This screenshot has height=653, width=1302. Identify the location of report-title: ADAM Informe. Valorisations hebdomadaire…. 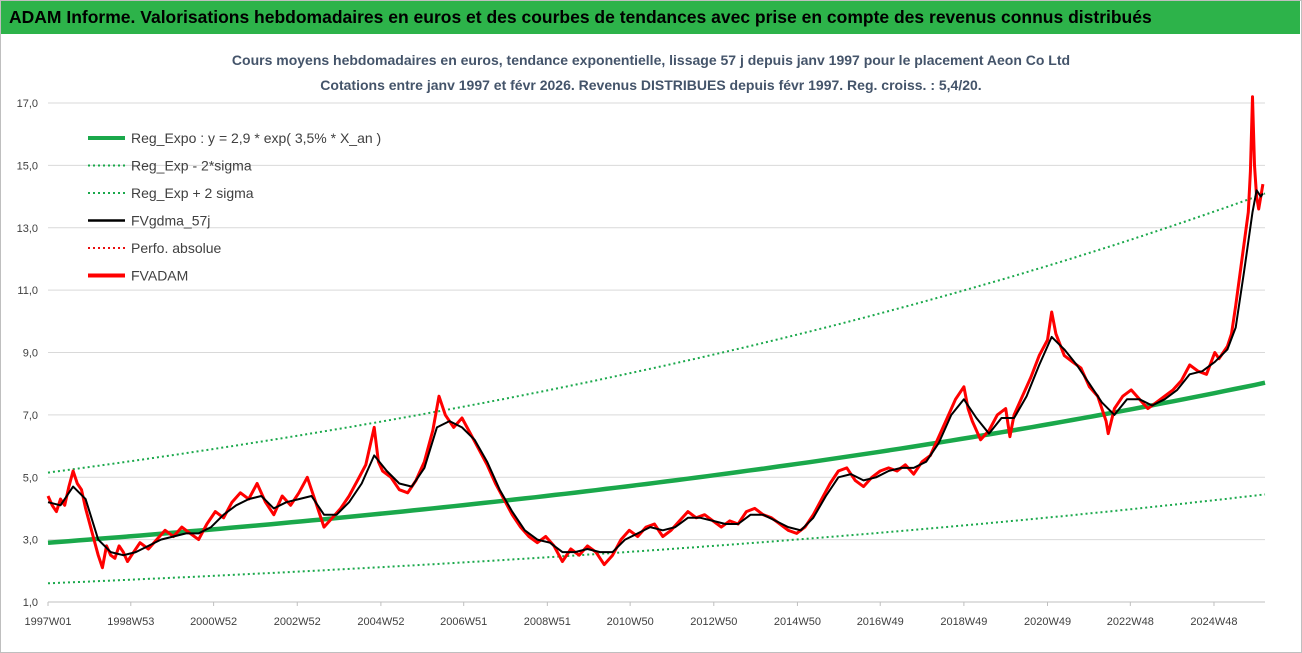
(650, 17).